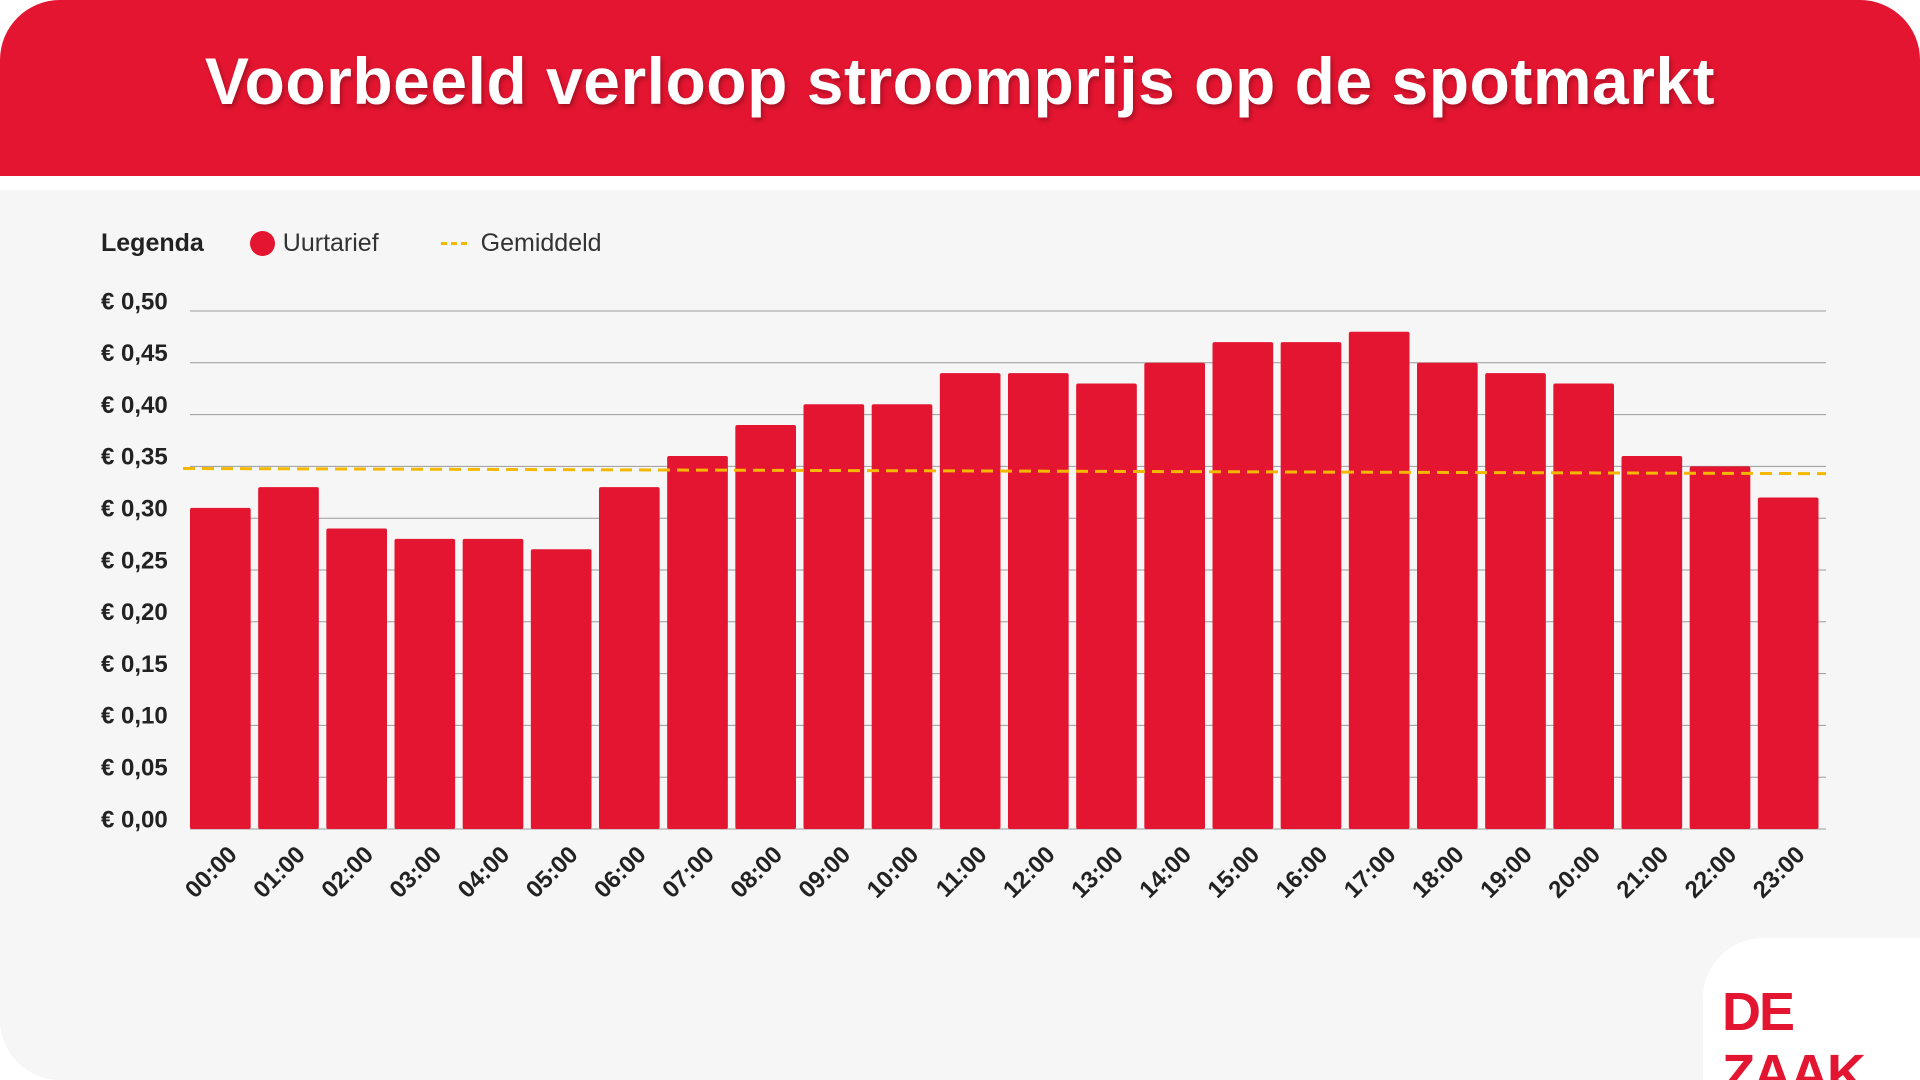 This screenshot has height=1080, width=1920. What do you see at coordinates (756, 872) in the screenshot?
I see `x-tick-label: 08:00` at bounding box center [756, 872].